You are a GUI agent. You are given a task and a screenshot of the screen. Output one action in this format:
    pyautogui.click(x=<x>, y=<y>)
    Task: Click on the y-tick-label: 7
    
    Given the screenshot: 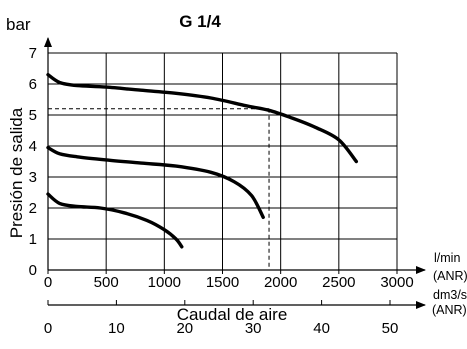 What is the action you would take?
    pyautogui.click(x=33, y=53)
    